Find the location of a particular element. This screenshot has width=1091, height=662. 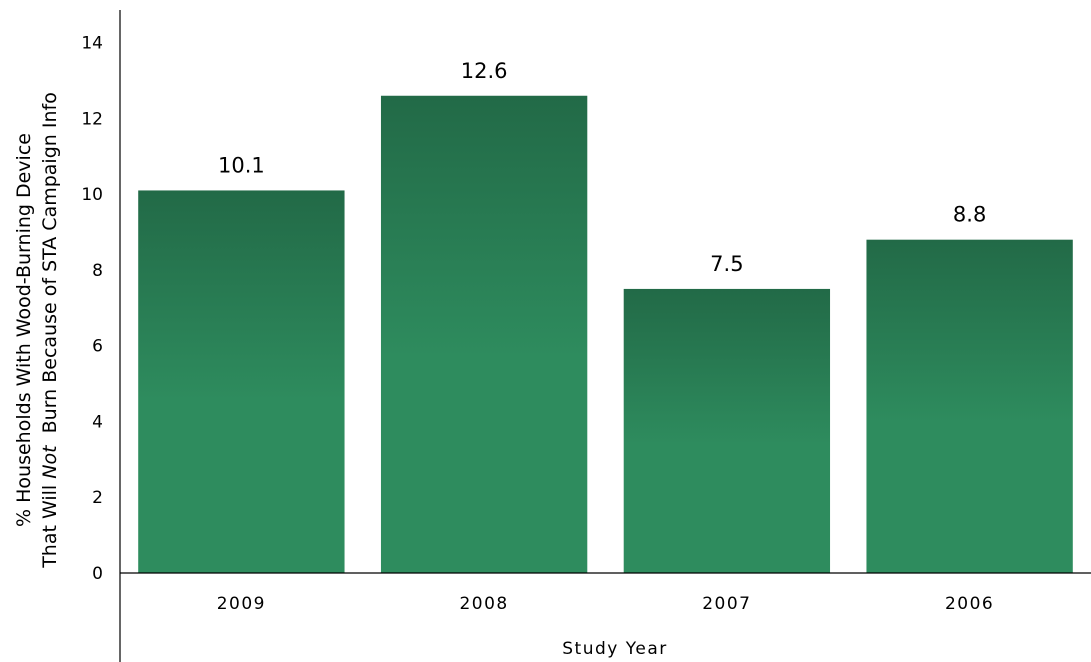

y-tick-label-8: 8 is located at coordinates (97, 271).